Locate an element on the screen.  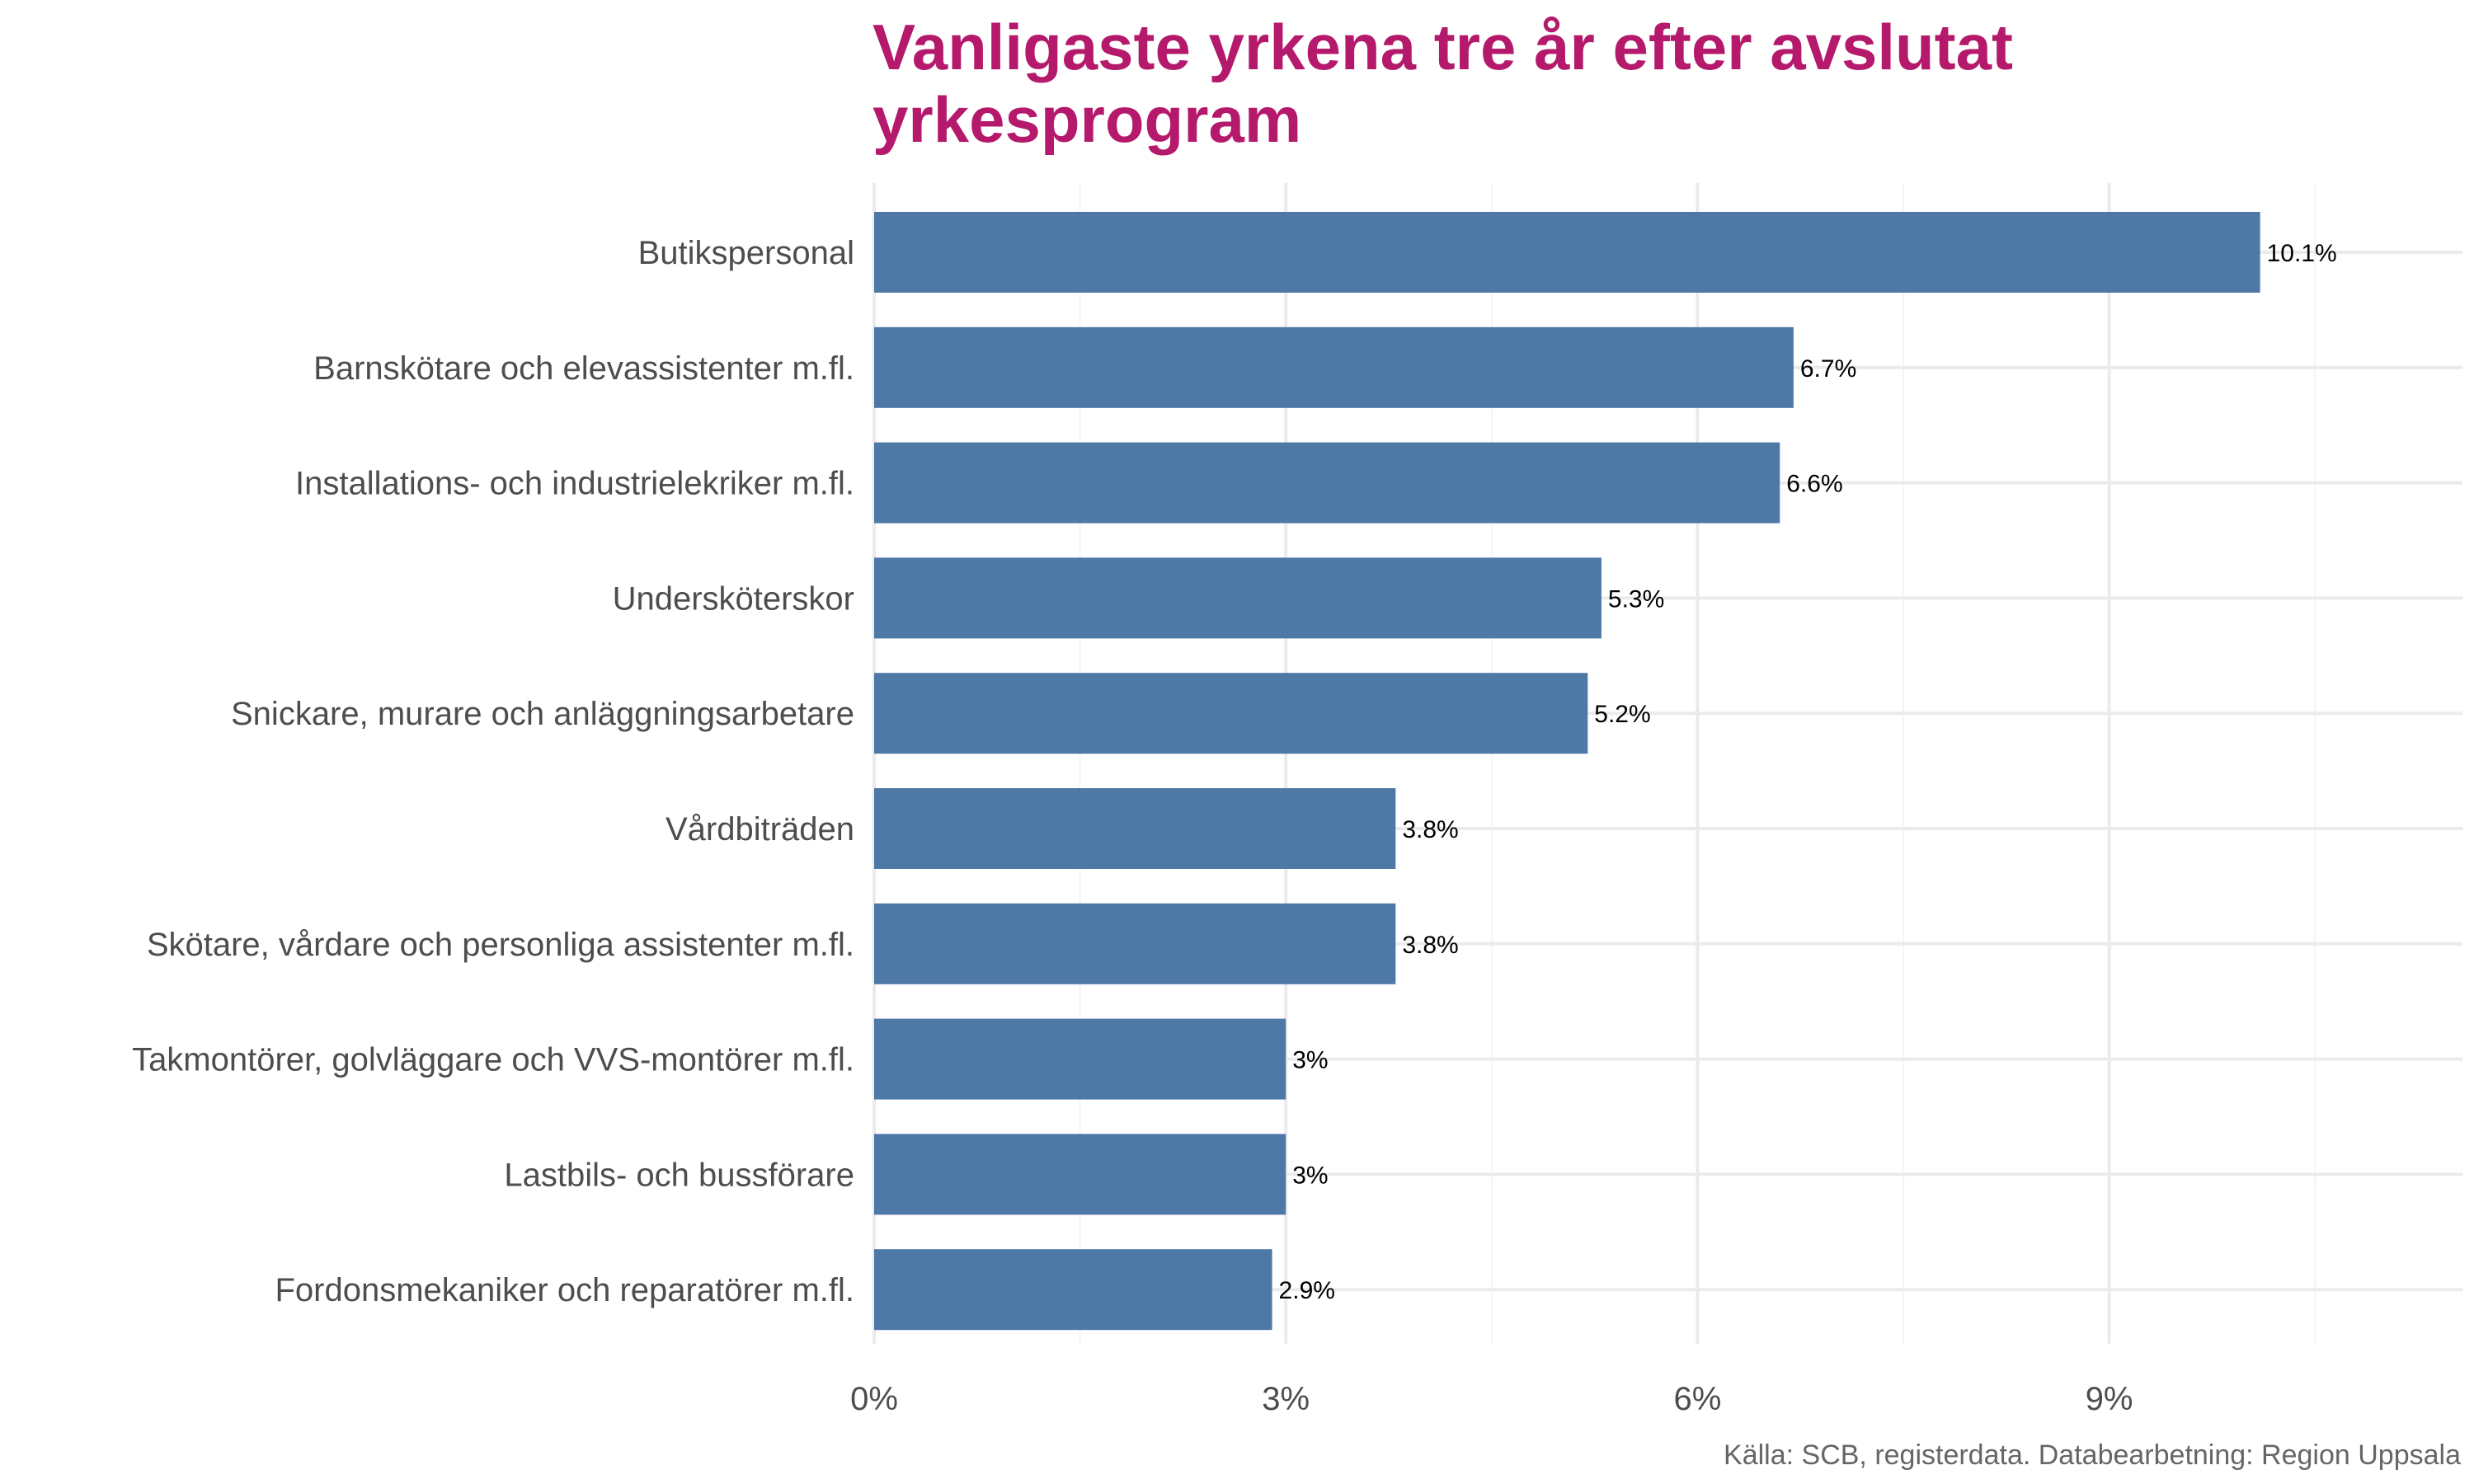
category-label-4: Snickare, murare och anläggningsarbetare is located at coordinates (542, 714).